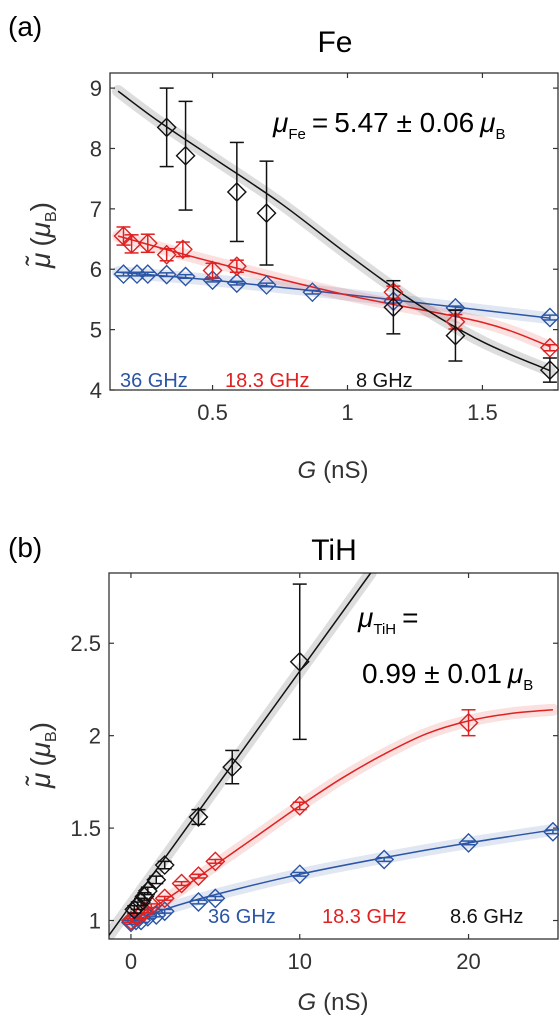 The width and height of the screenshot is (559, 1025). Describe the element at coordinates (306, 1002) in the screenshot. I see `panel-b-x-axis-var: G` at that location.